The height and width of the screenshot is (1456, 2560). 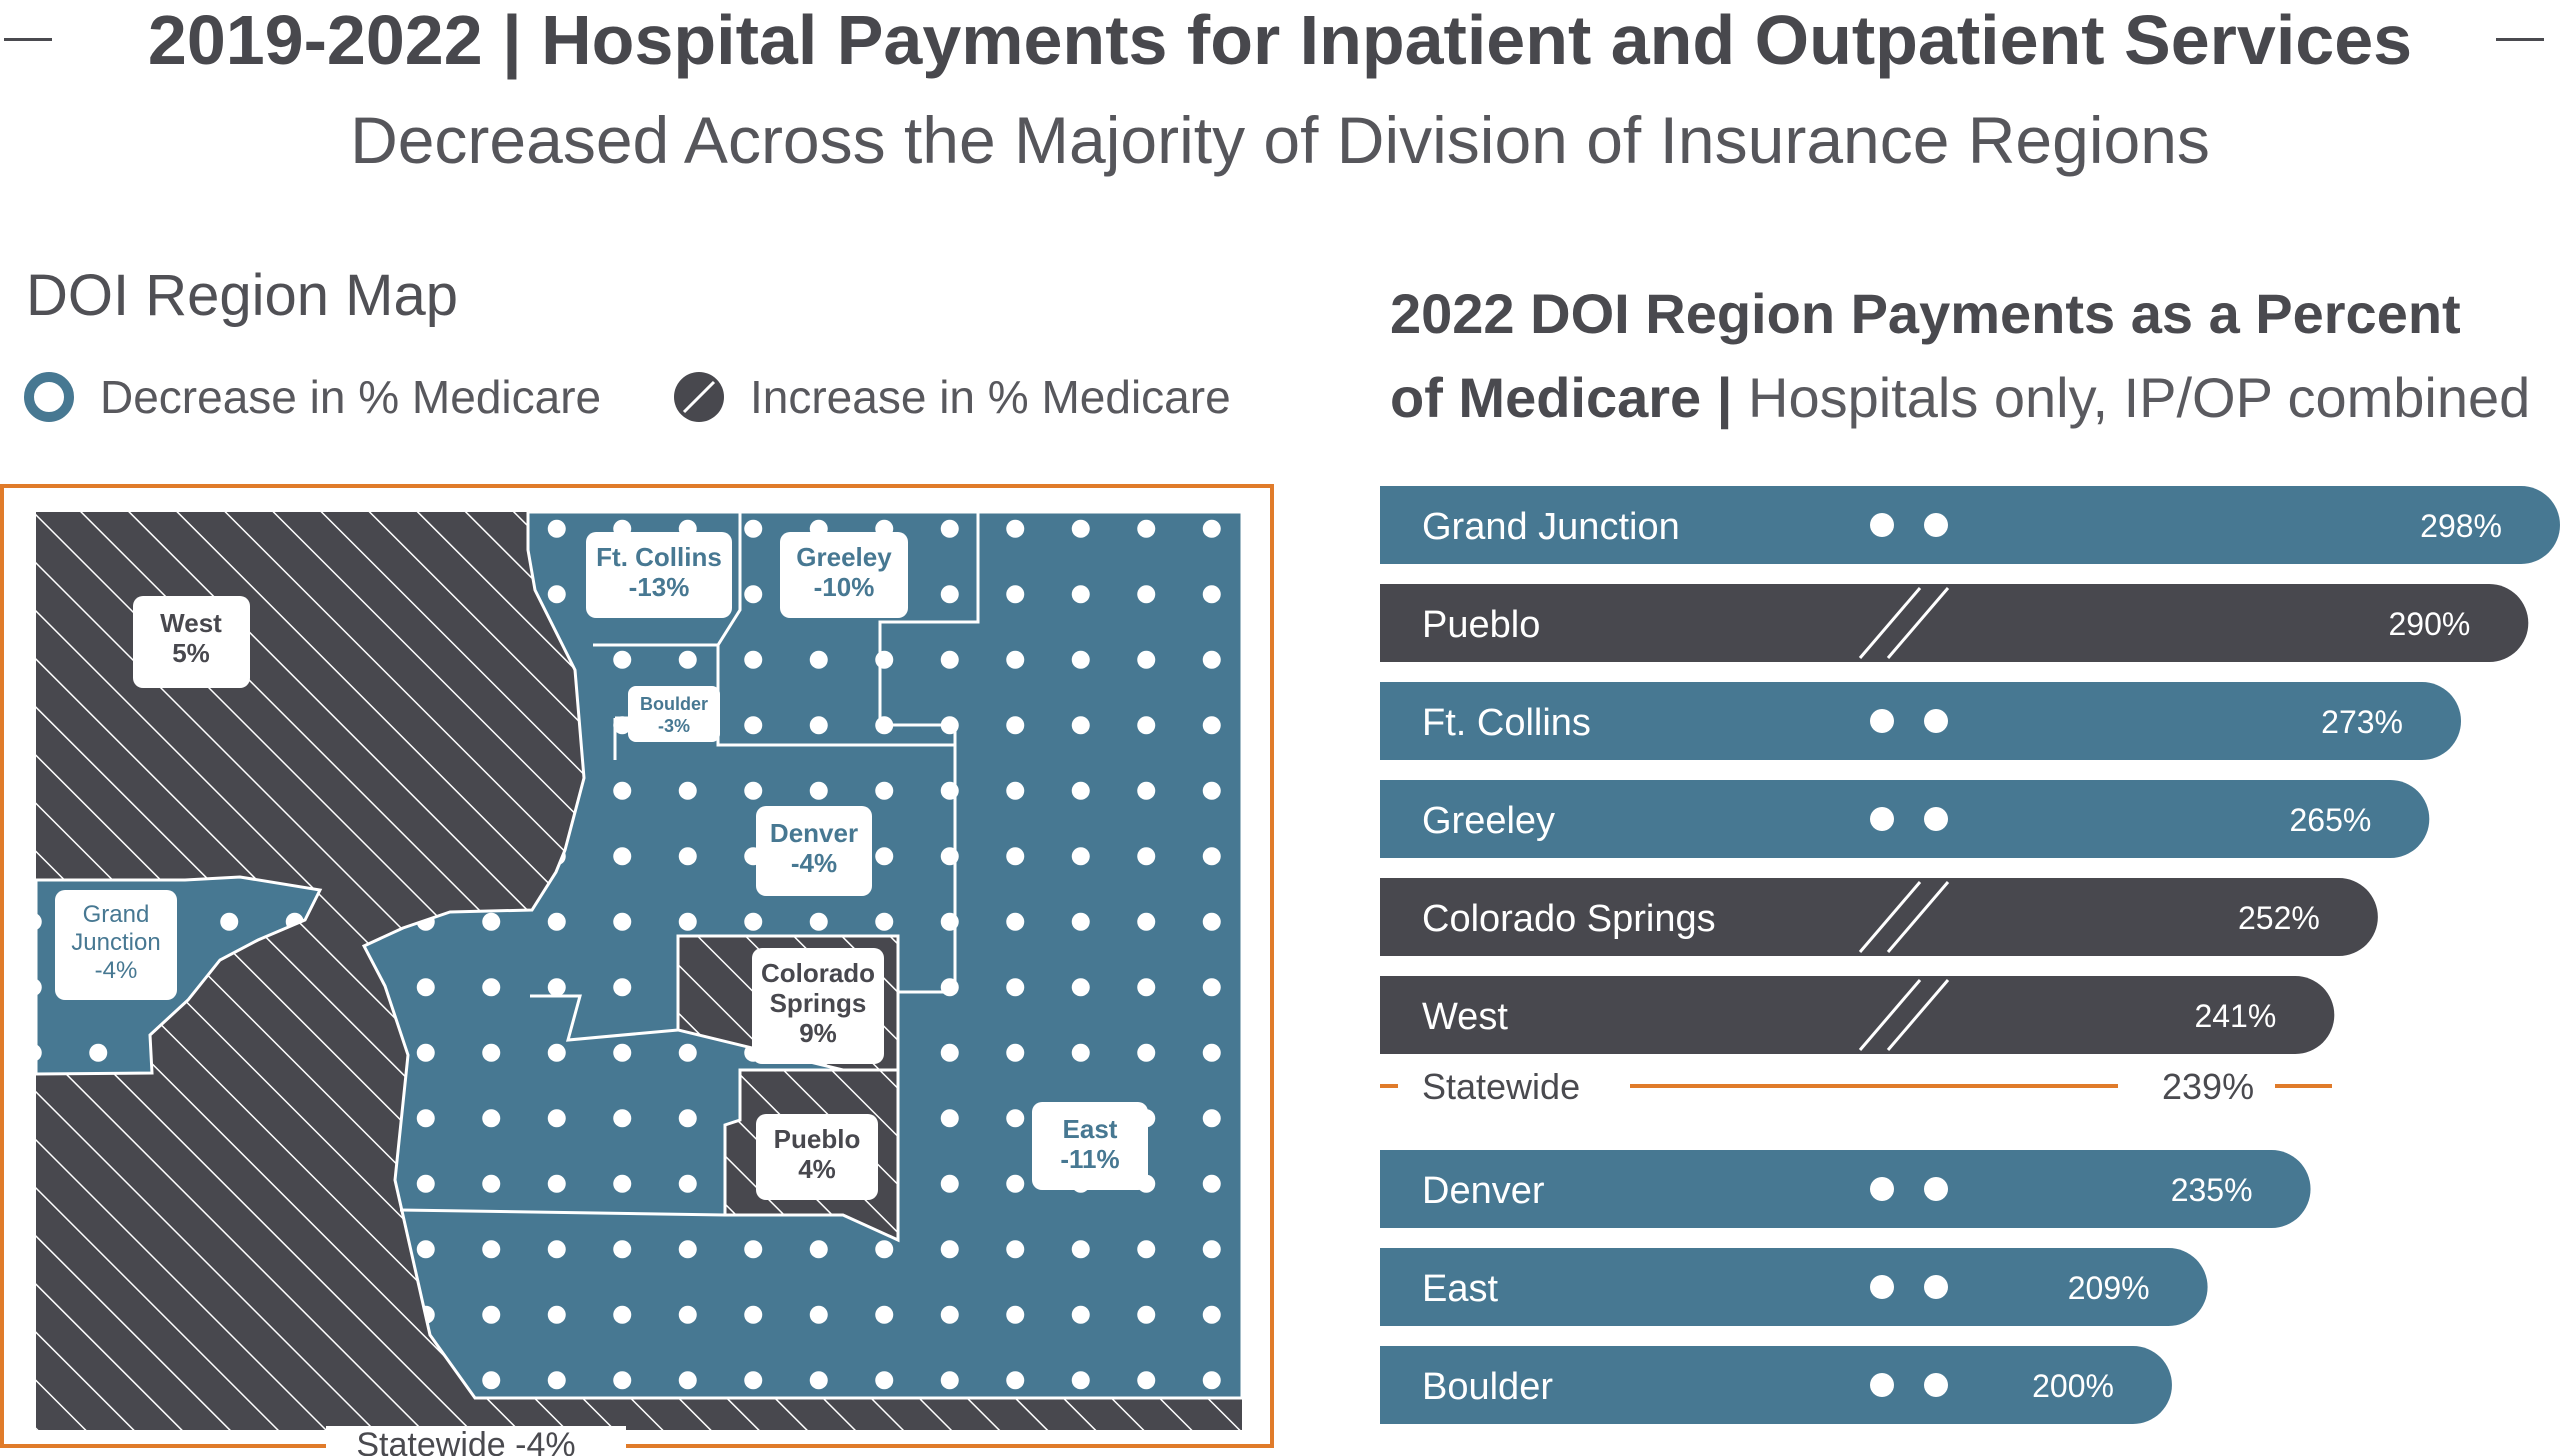 I want to click on bar-boulder, so click(x=1776, y=1385).